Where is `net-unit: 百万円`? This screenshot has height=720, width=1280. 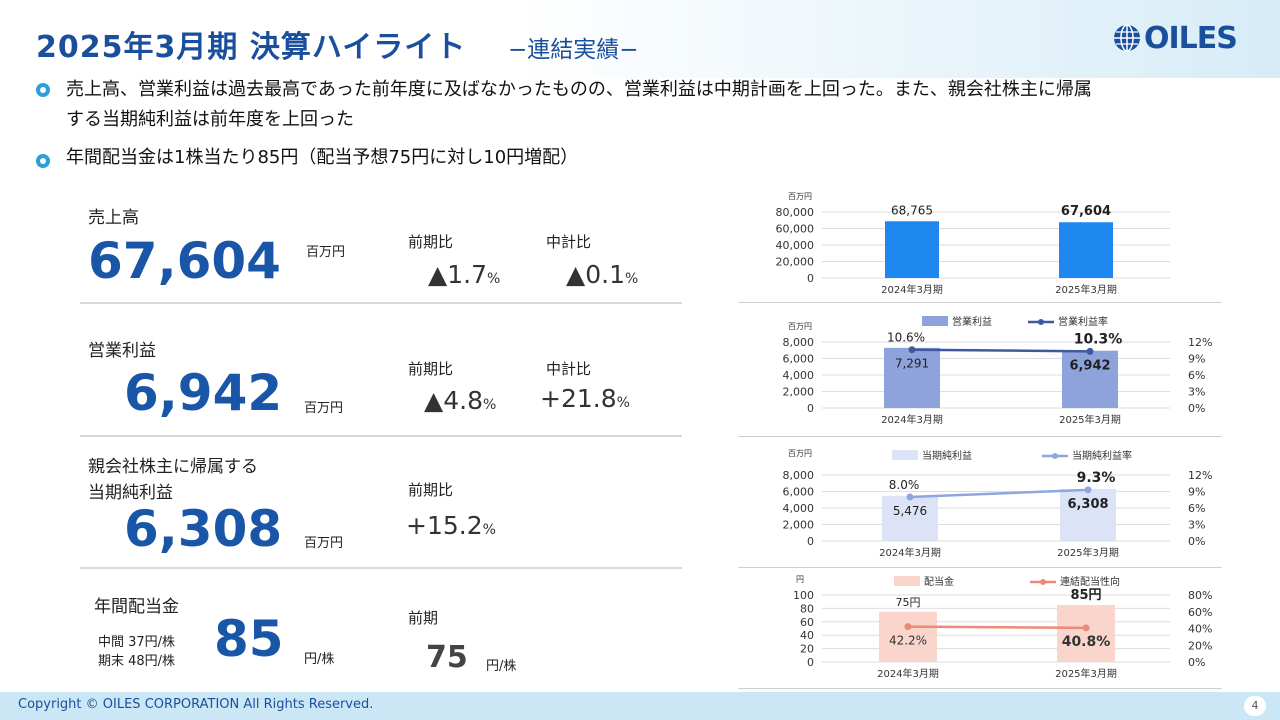 net-unit: 百万円 is located at coordinates (324, 543).